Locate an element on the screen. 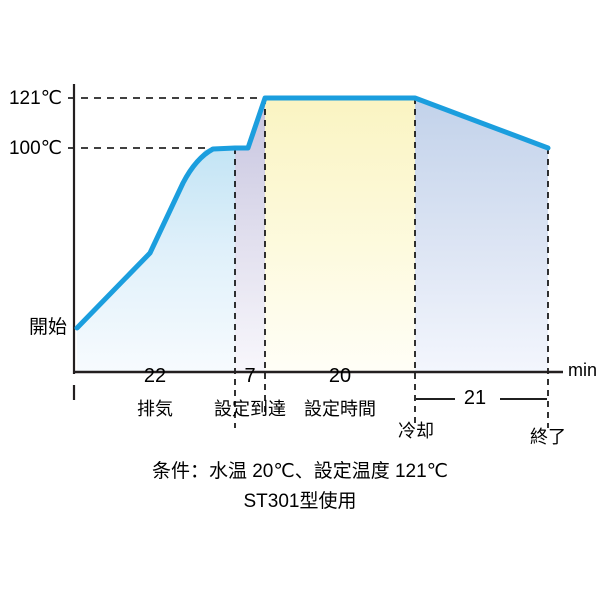  y-axis-label-121: 121℃ is located at coordinates (35, 98).